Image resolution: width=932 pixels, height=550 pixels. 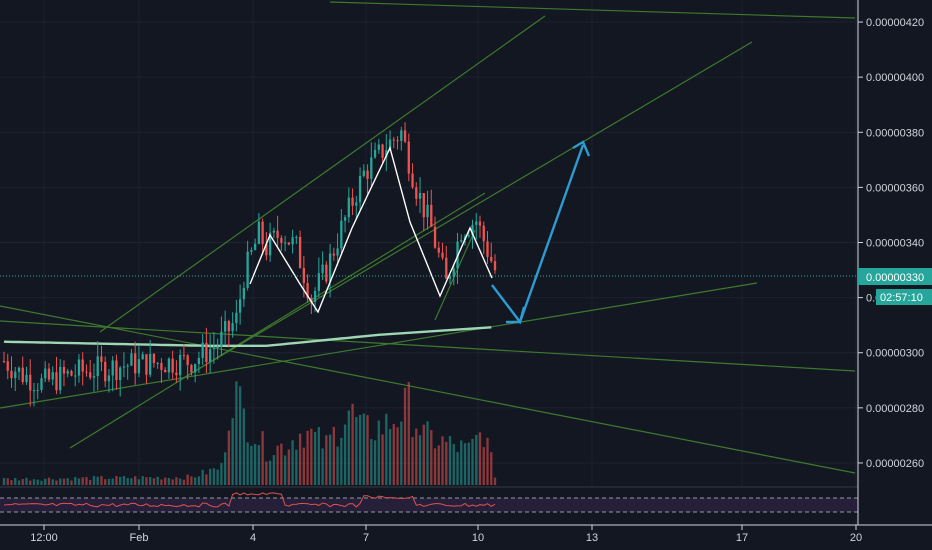 I want to click on zigzag-pattern, so click(x=371, y=229).